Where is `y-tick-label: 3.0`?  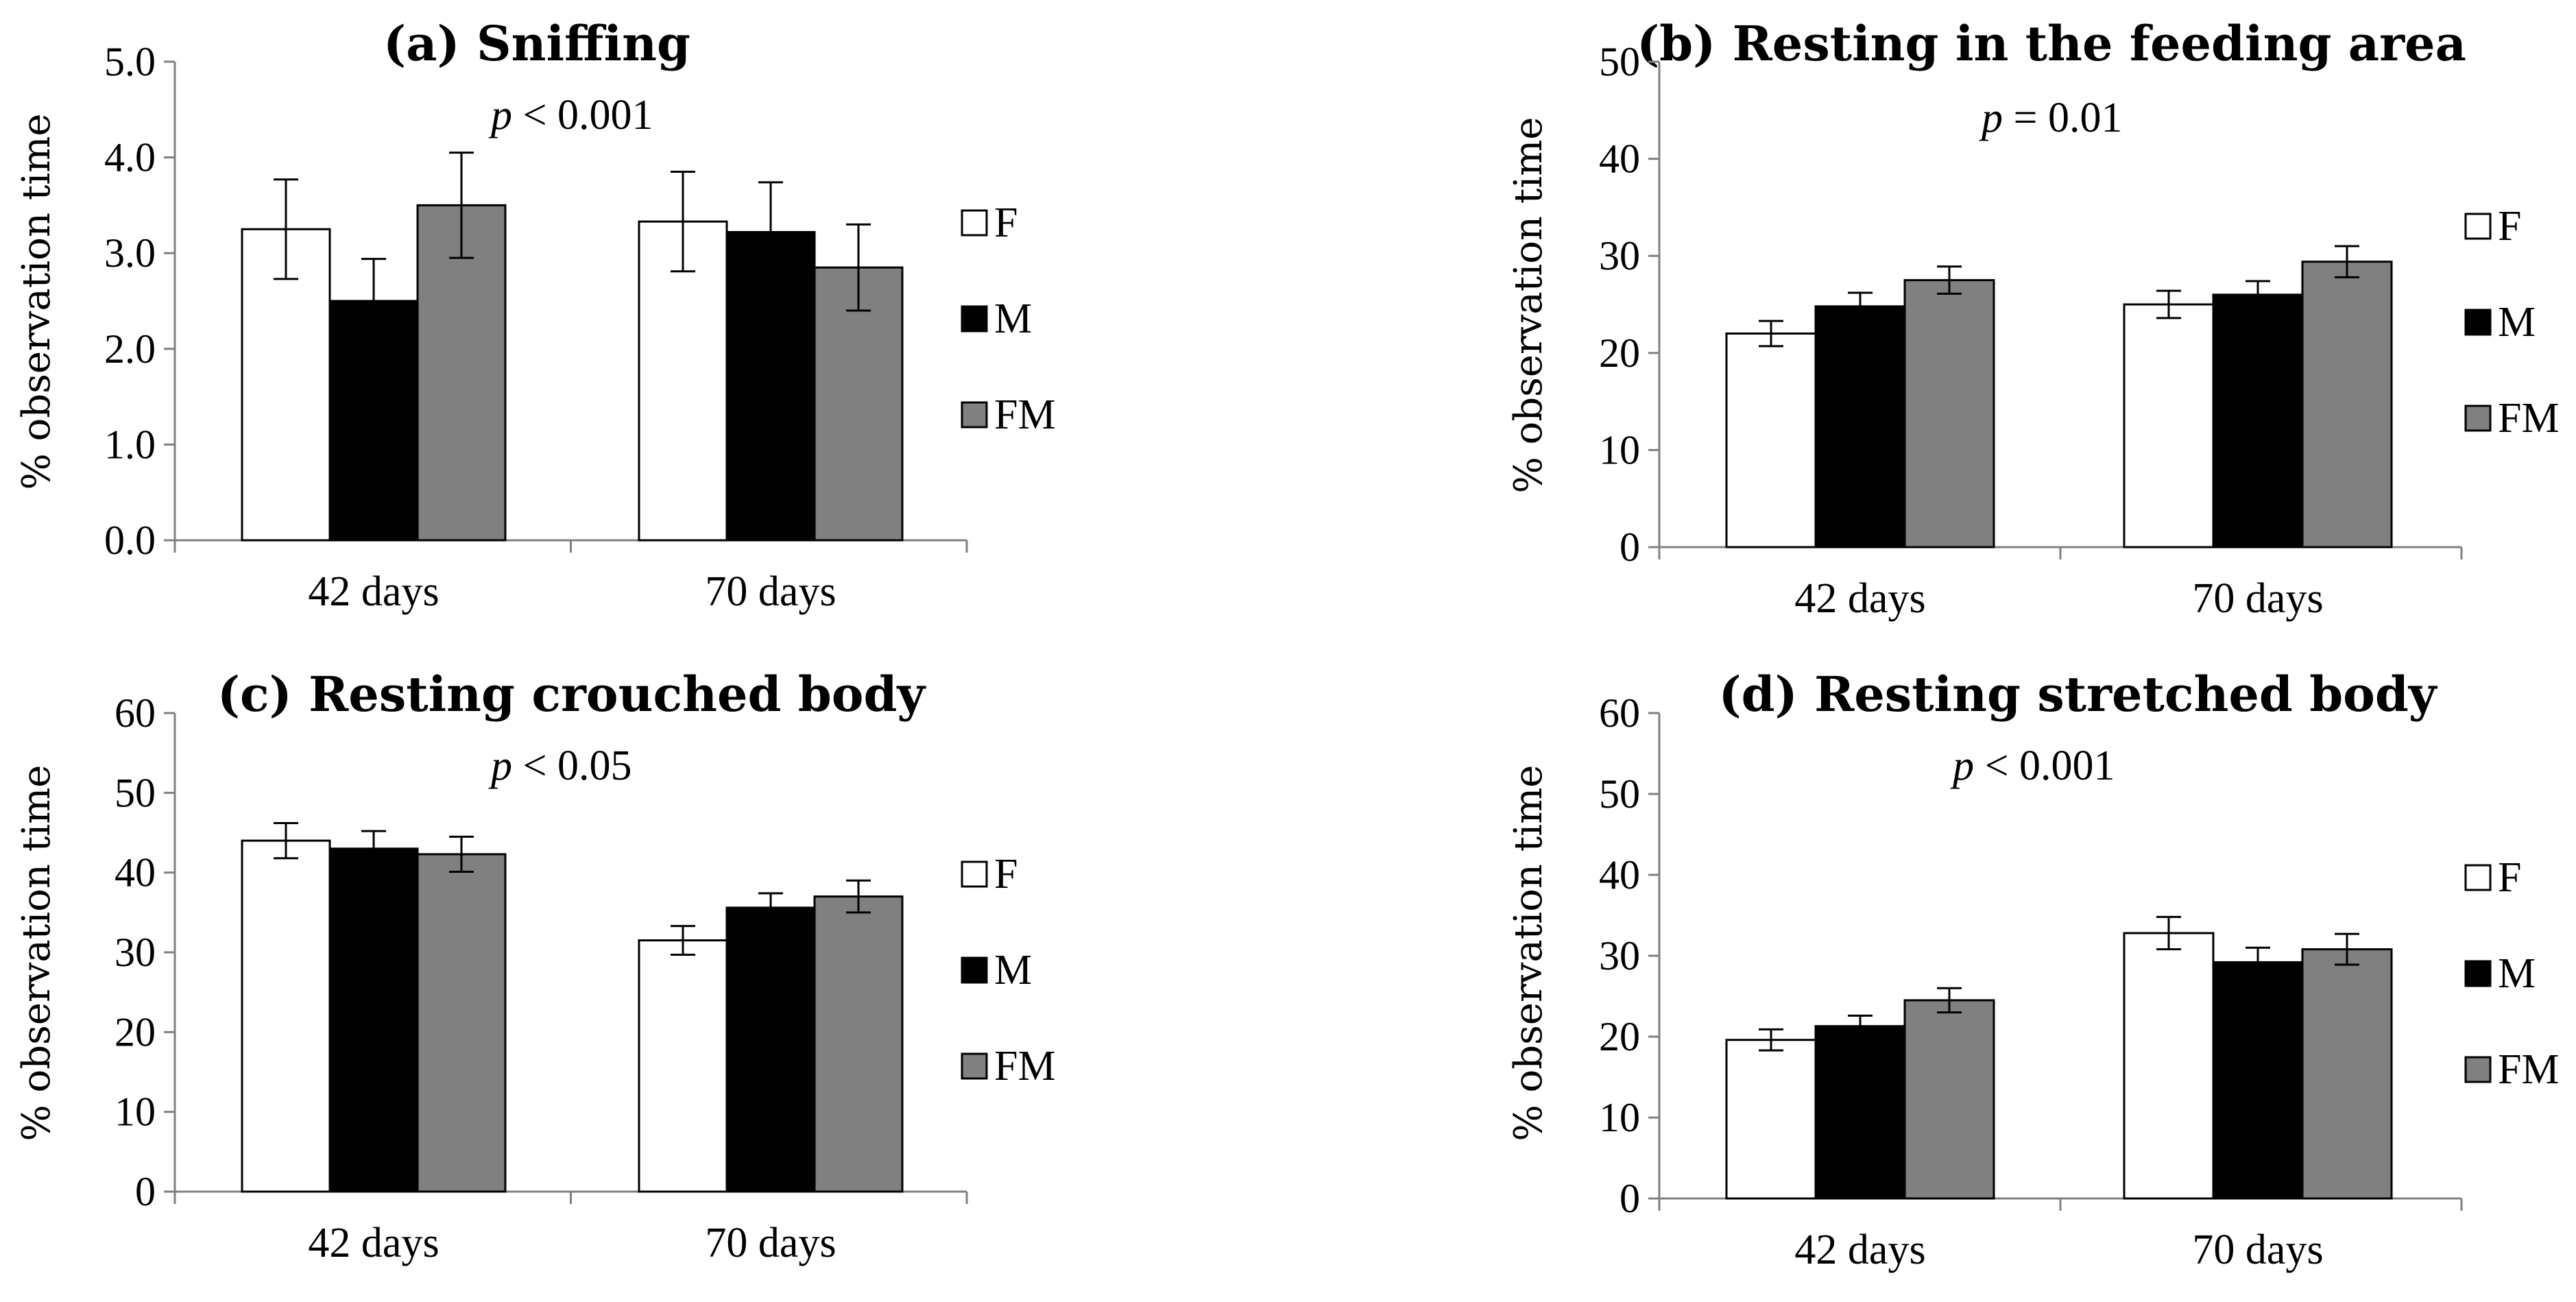
y-tick-label: 3.0 is located at coordinates (130, 253).